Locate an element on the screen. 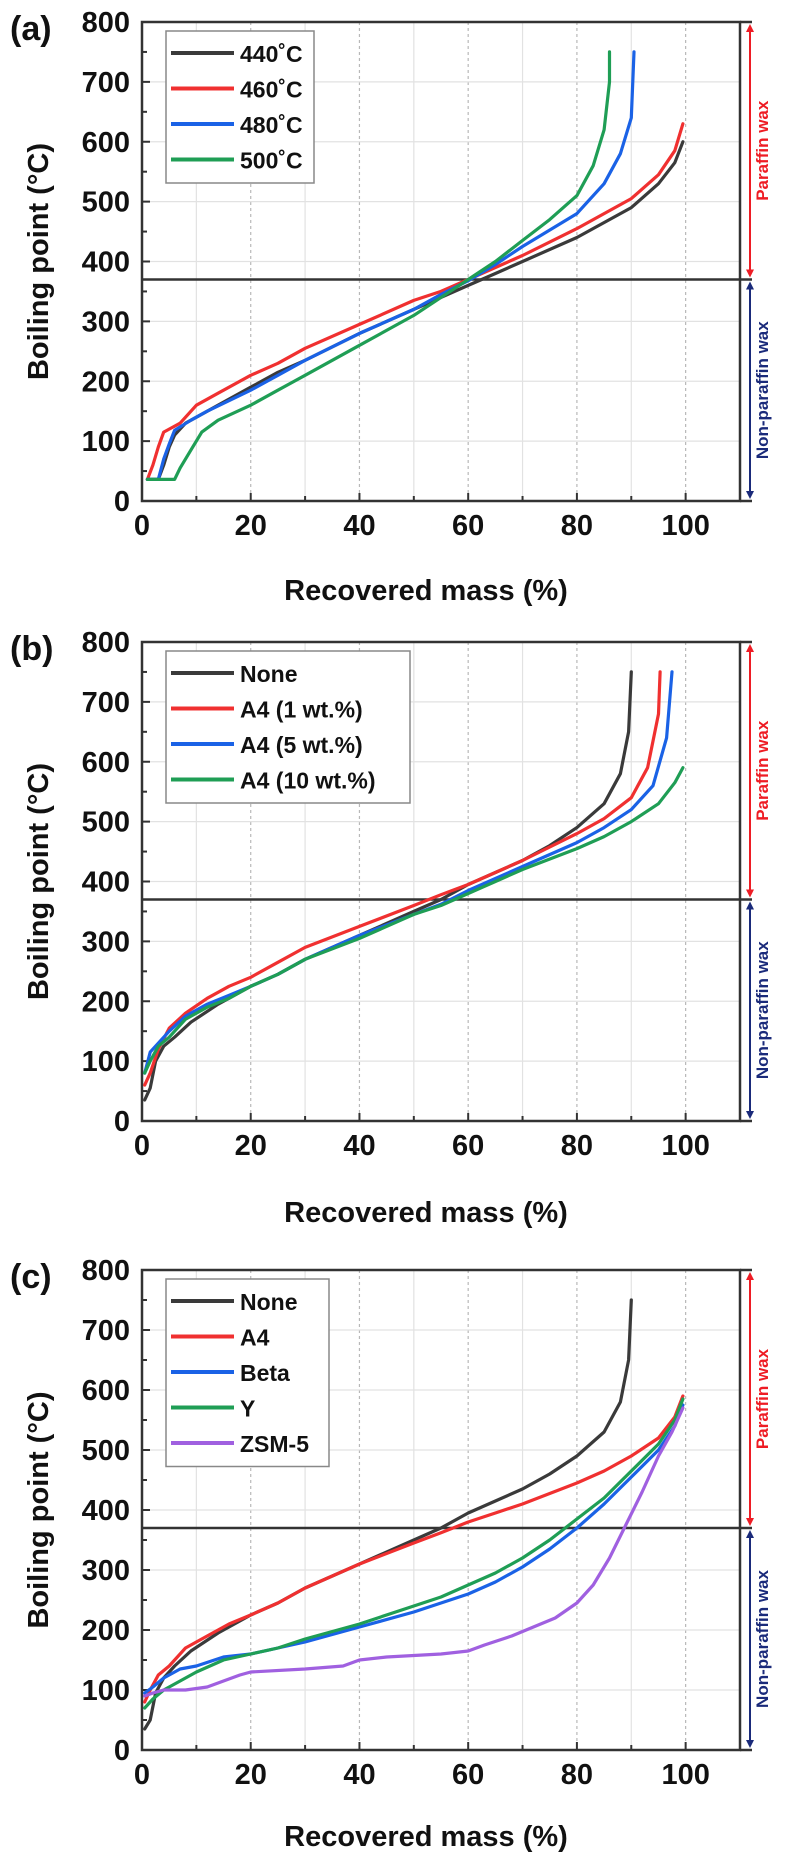  legend-label: Beta is located at coordinates (265, 1373).